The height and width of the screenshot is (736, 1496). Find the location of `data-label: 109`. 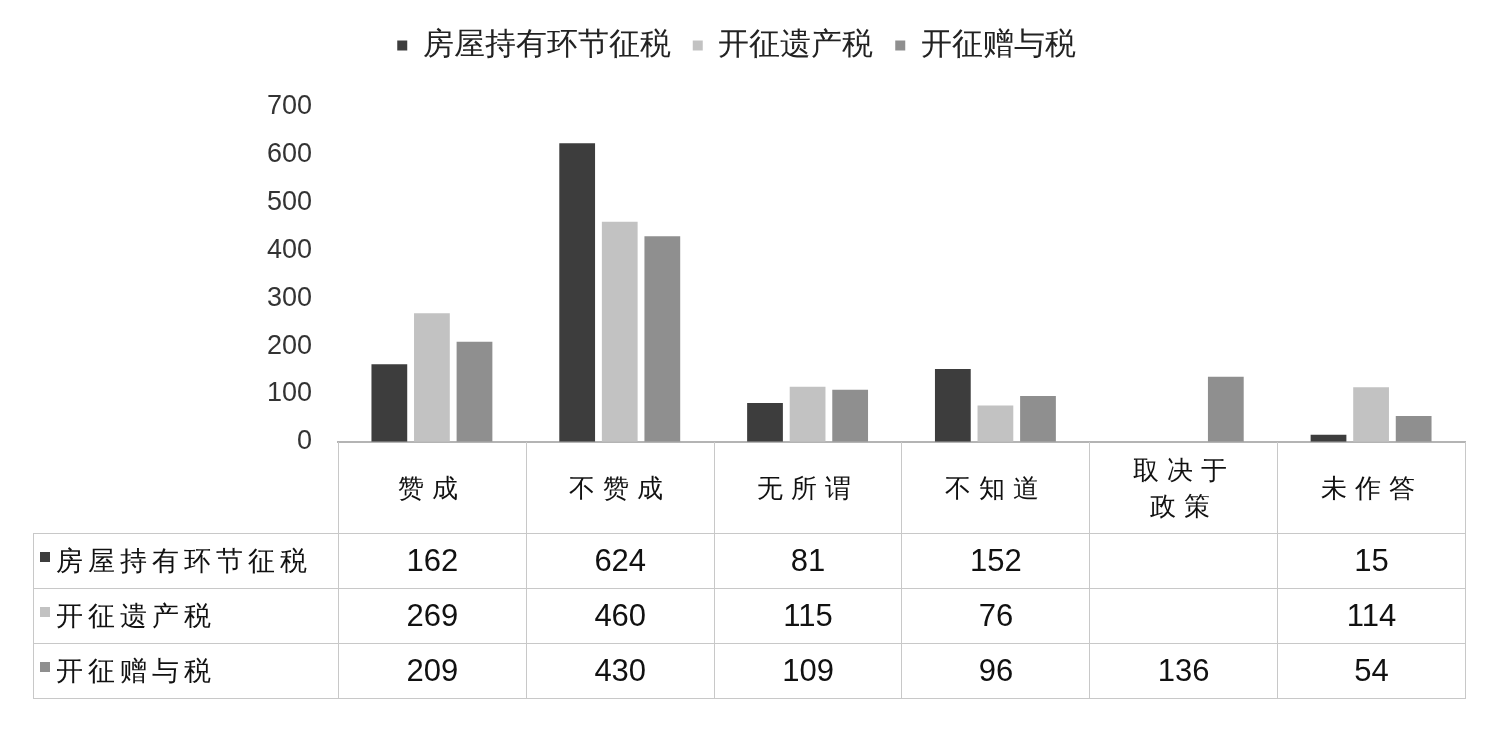

data-label: 109 is located at coordinates (808, 671).